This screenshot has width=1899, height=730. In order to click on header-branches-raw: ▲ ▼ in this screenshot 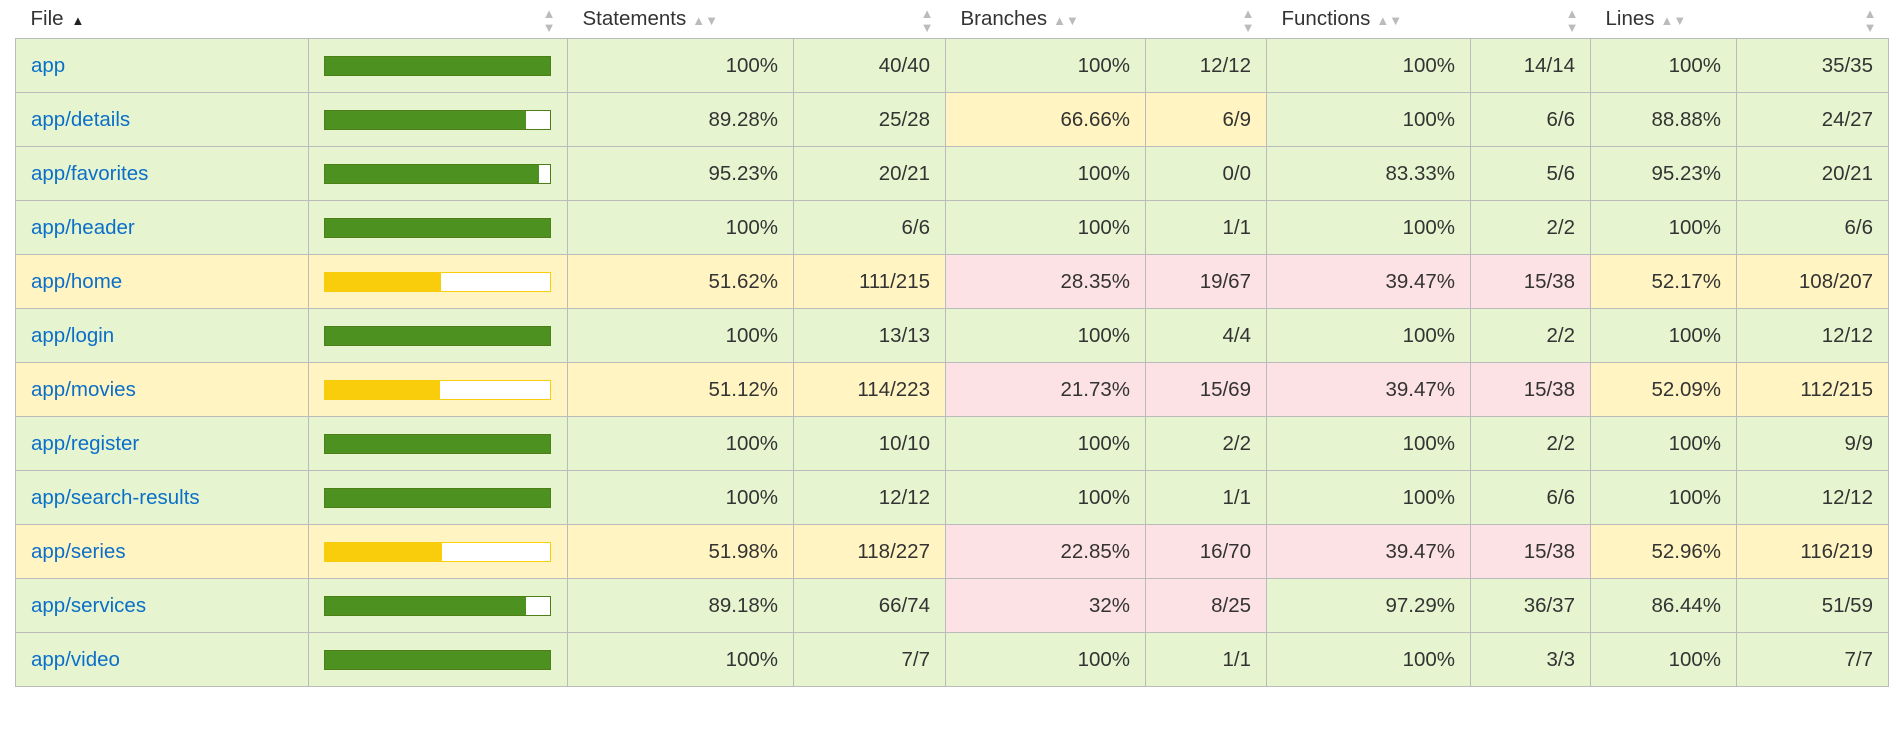, I will do `click(1206, 19)`.